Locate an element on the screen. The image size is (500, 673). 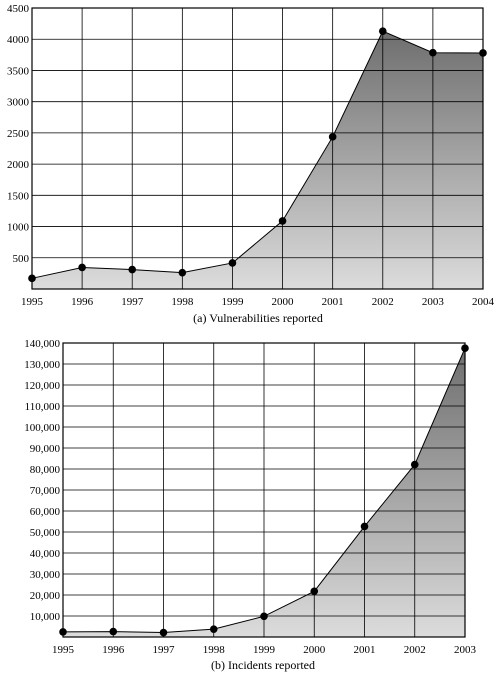
ca-ytick-label: 4000 is located at coordinates (18, 40).